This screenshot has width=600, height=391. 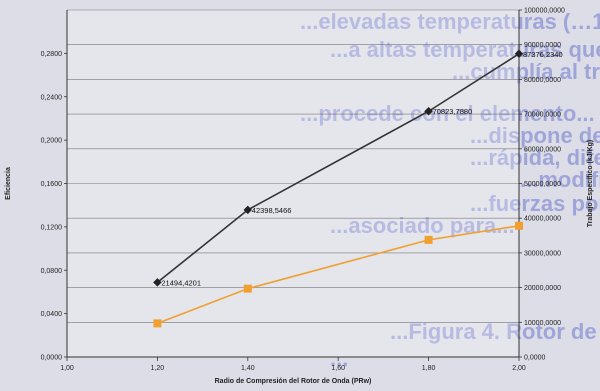 What do you see at coordinates (543, 54) in the screenshot?
I see `data-label: 87376,2340` at bounding box center [543, 54].